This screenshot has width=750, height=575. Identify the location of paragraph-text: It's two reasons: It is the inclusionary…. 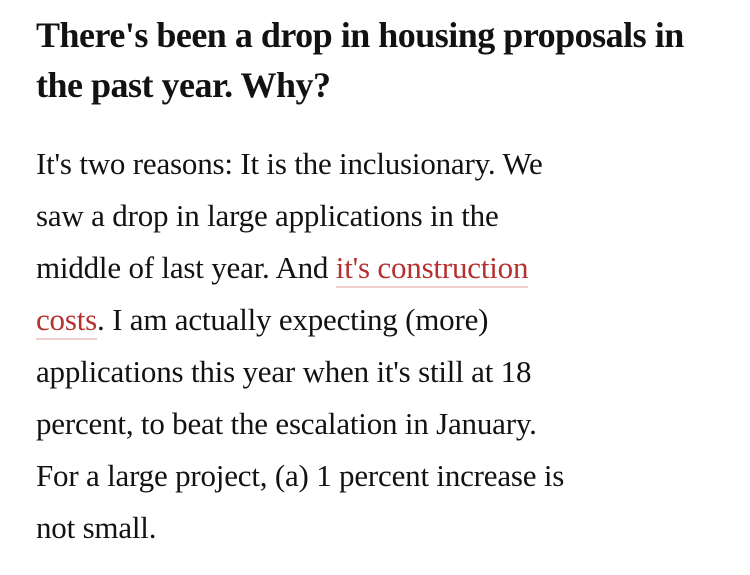
(289, 163).